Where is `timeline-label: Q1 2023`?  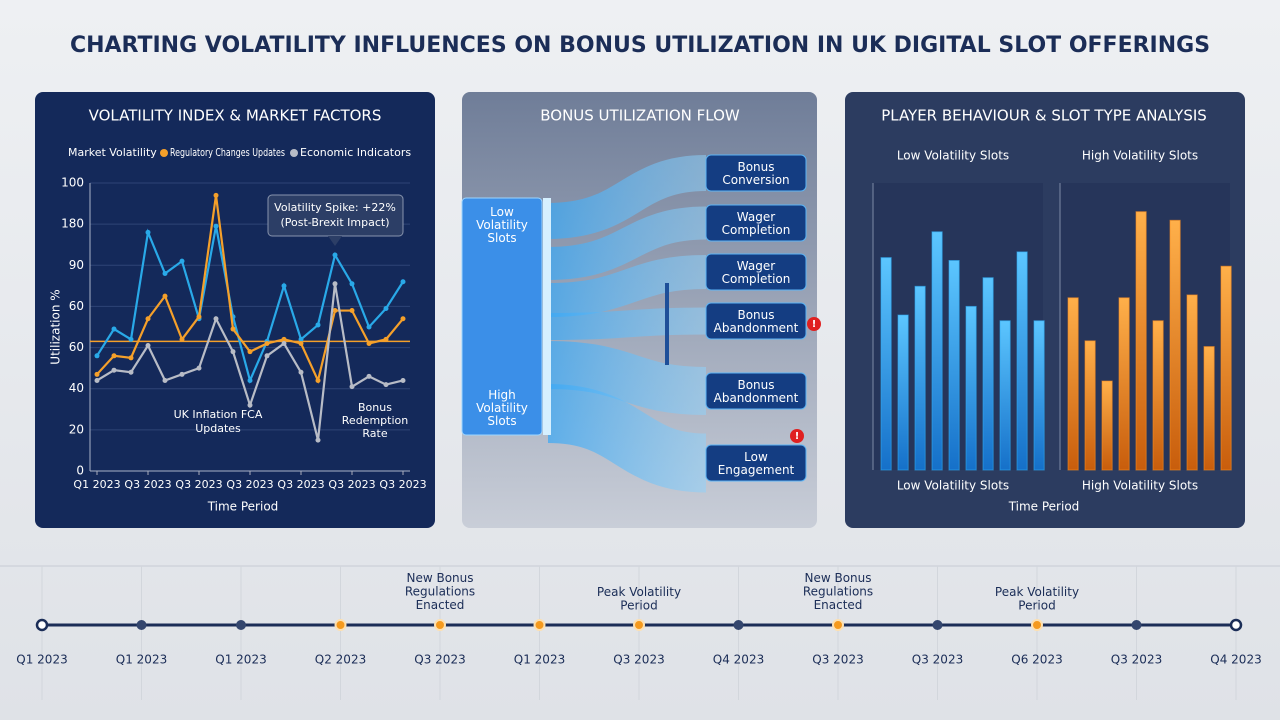 timeline-label: Q1 2023 is located at coordinates (240, 660).